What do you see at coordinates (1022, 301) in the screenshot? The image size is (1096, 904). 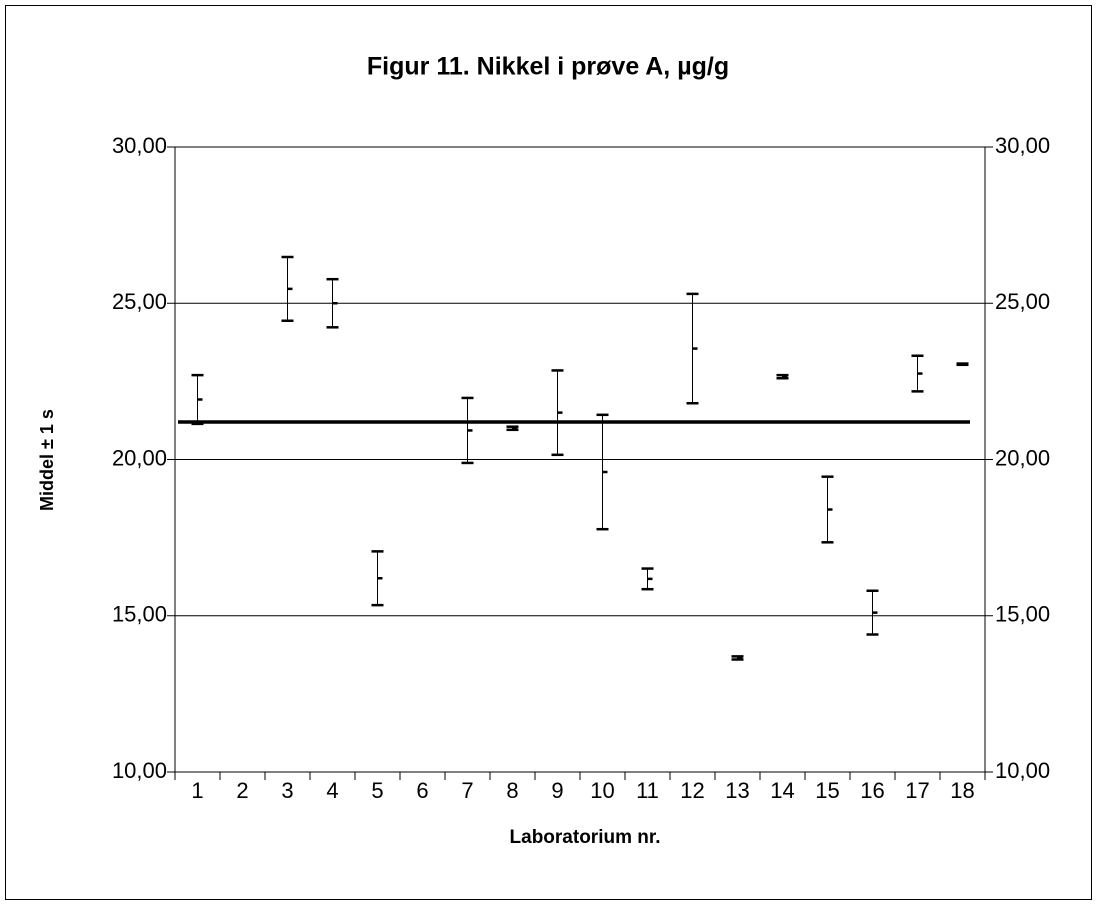 I see `y2-tick-label: 25,00` at bounding box center [1022, 301].